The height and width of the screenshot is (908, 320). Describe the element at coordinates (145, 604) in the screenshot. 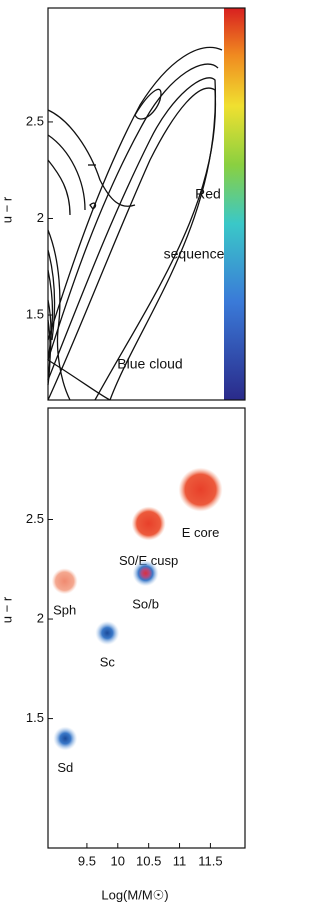

I see `point-label: So/b` at that location.